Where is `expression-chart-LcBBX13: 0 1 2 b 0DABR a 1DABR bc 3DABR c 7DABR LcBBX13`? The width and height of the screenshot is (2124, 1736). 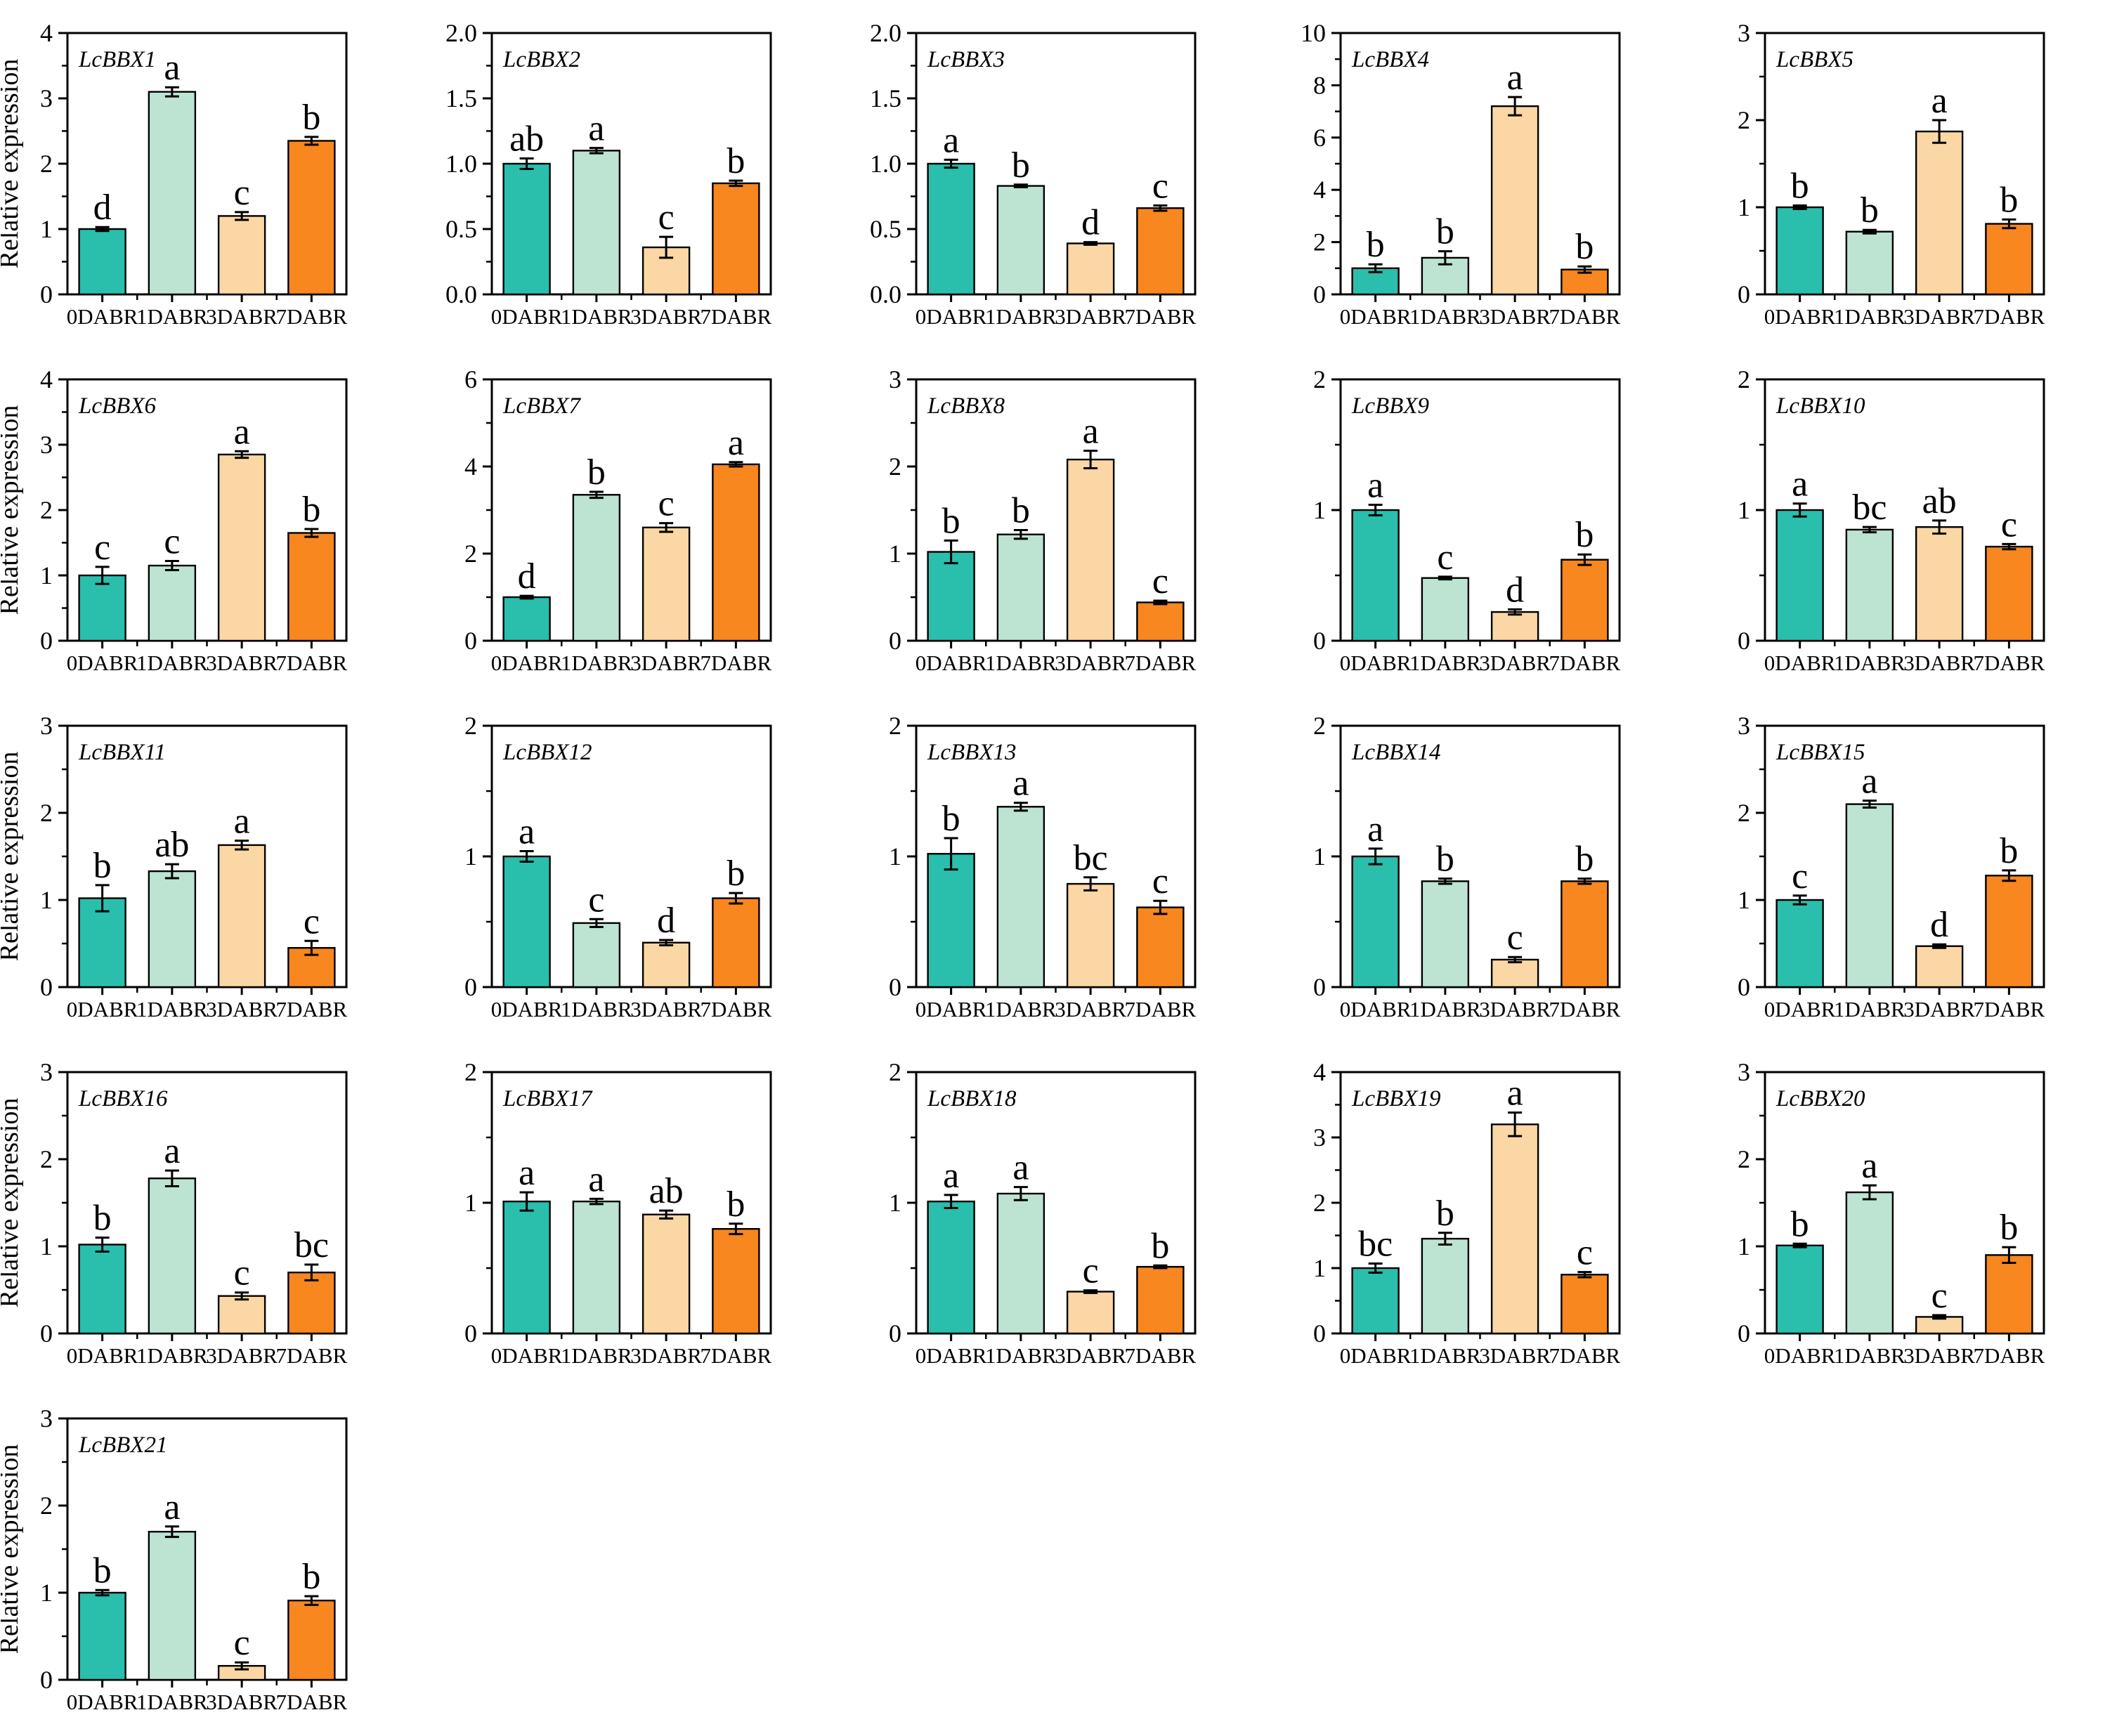
expression-chart-LcBBX13: 0 1 2 b 0DABR a 1DABR bc 3DABR c 7DABR LcBBX13 is located at coordinates (1043, 867).